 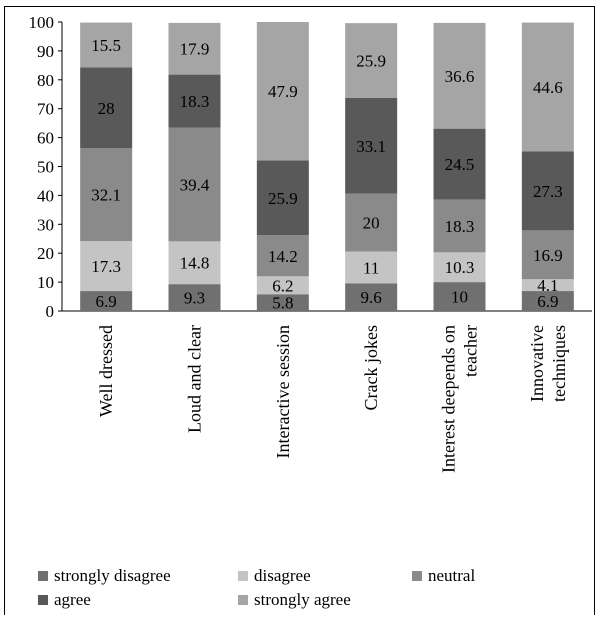 I want to click on x-category-label: Loud and clear, so click(x=195, y=379).